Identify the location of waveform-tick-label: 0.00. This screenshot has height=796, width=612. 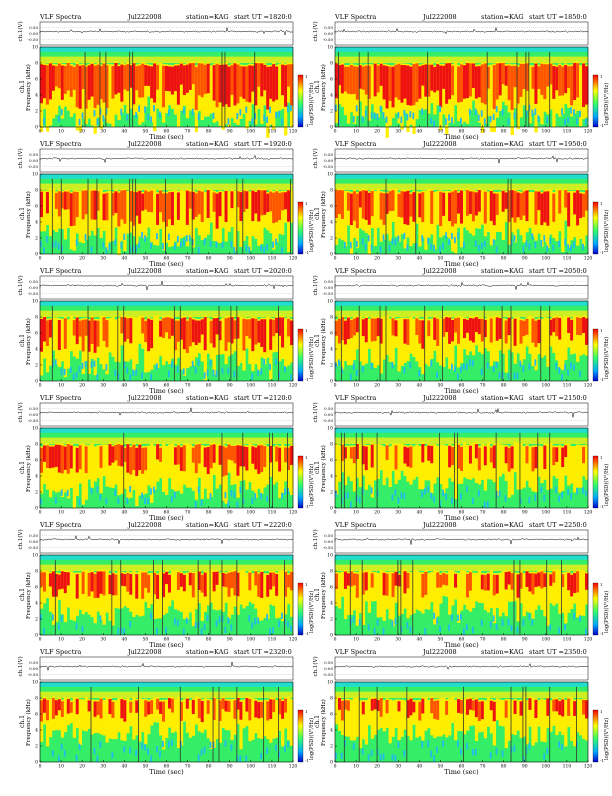
(328, 414).